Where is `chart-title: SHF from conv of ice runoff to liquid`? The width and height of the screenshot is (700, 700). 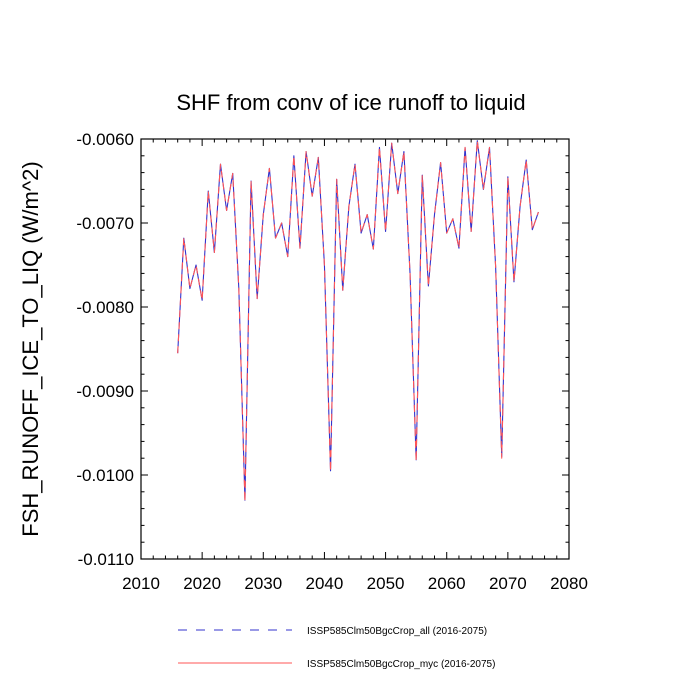
chart-title: SHF from conv of ice runoff to liquid is located at coordinates (350, 102).